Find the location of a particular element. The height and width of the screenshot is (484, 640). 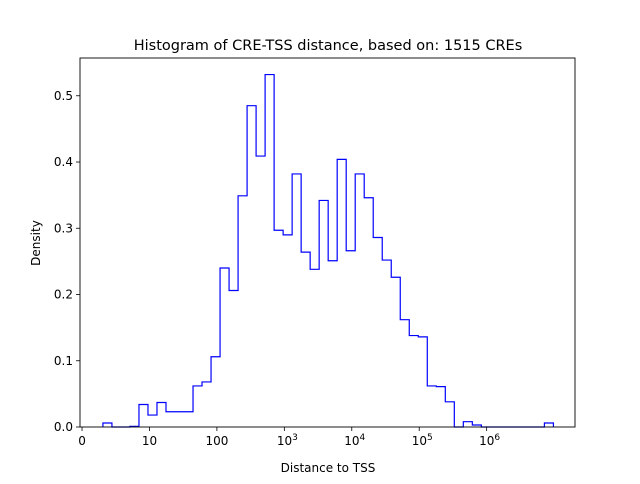

x-tick-label: 10⁶ is located at coordinates (489, 440).